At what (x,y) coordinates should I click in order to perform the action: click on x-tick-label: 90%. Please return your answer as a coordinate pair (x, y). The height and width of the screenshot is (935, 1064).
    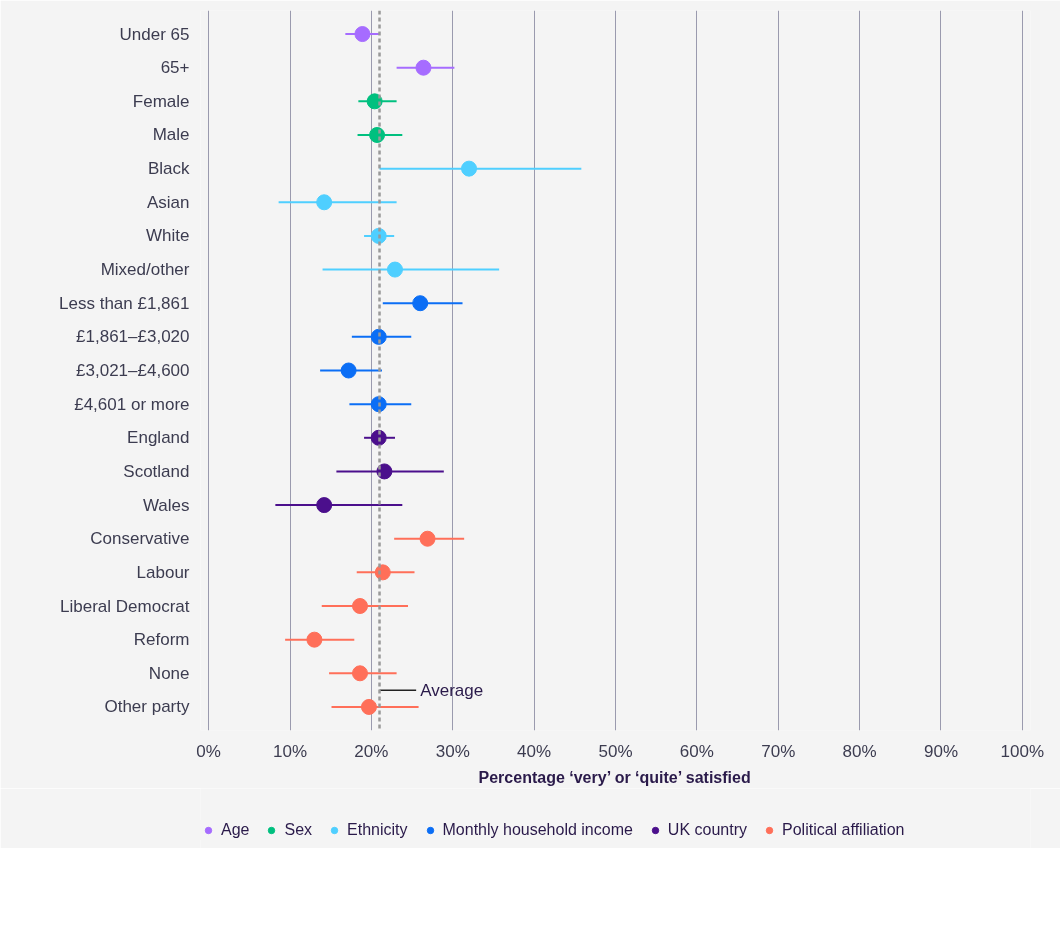
    Looking at the image, I should click on (941, 751).